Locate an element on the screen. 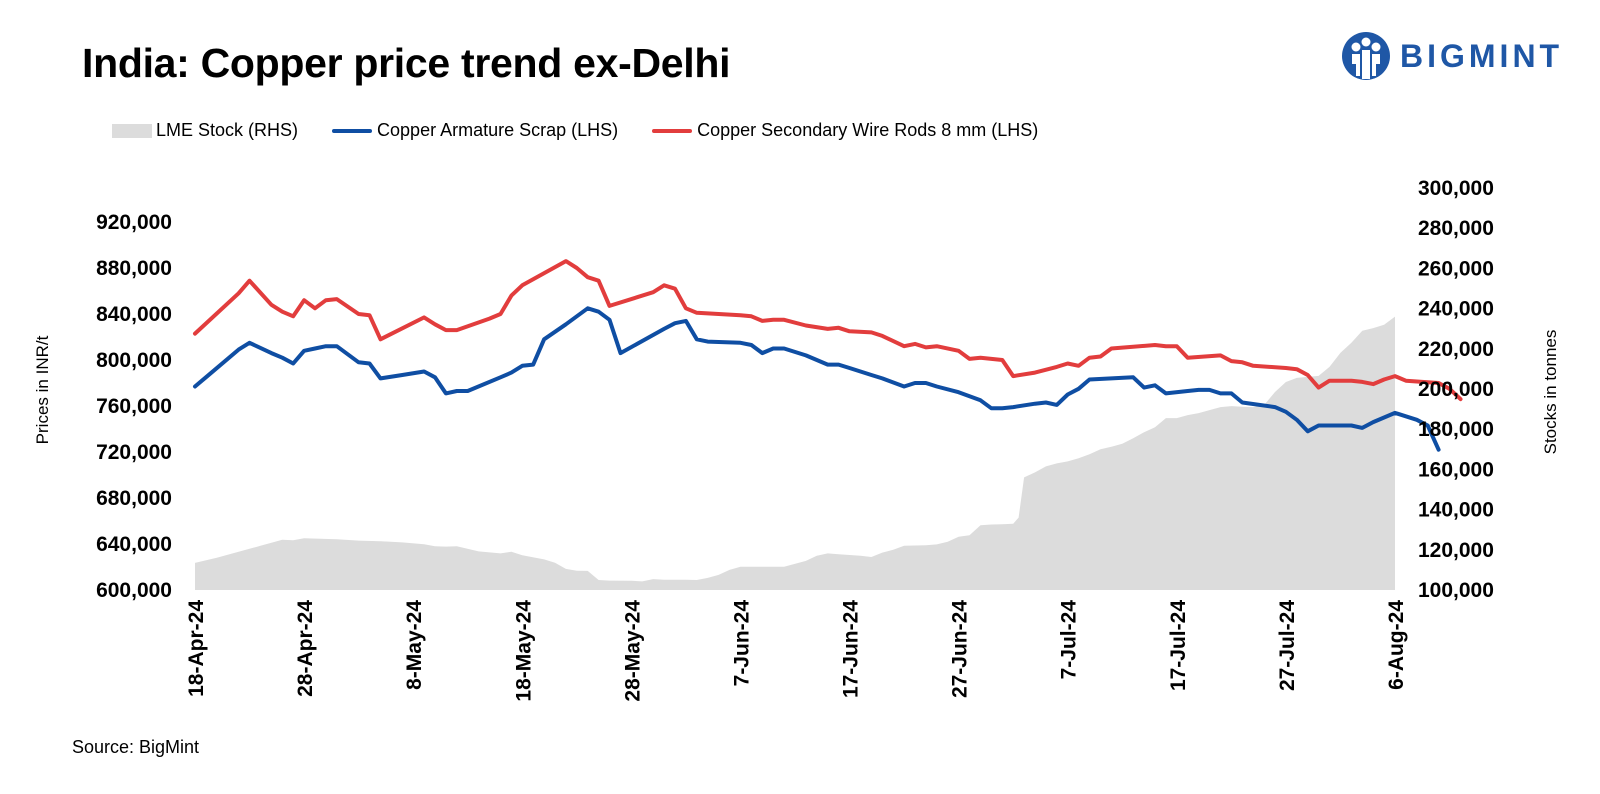 The width and height of the screenshot is (1600, 794). brand-logo: BIGMINT is located at coordinates (1460, 56).